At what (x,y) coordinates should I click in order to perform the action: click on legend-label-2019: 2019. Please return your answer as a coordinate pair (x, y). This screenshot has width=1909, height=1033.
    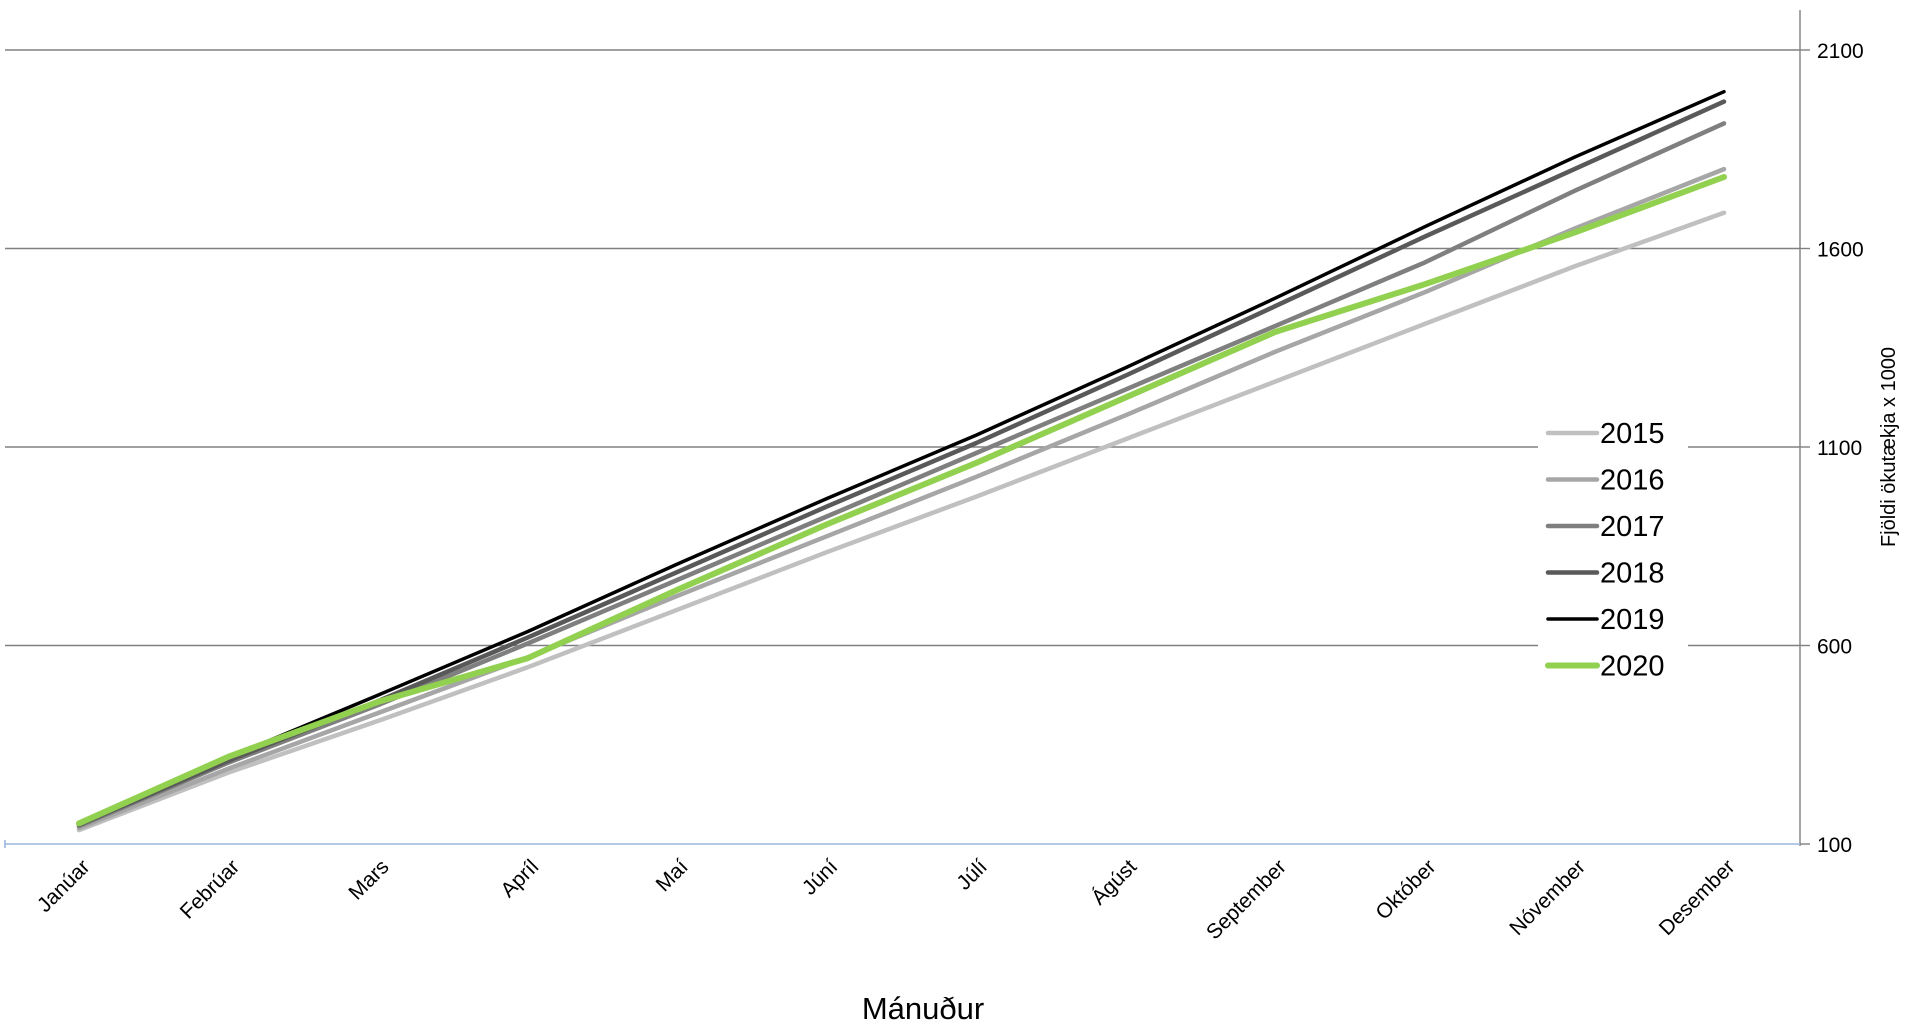
    Looking at the image, I should click on (1632, 620).